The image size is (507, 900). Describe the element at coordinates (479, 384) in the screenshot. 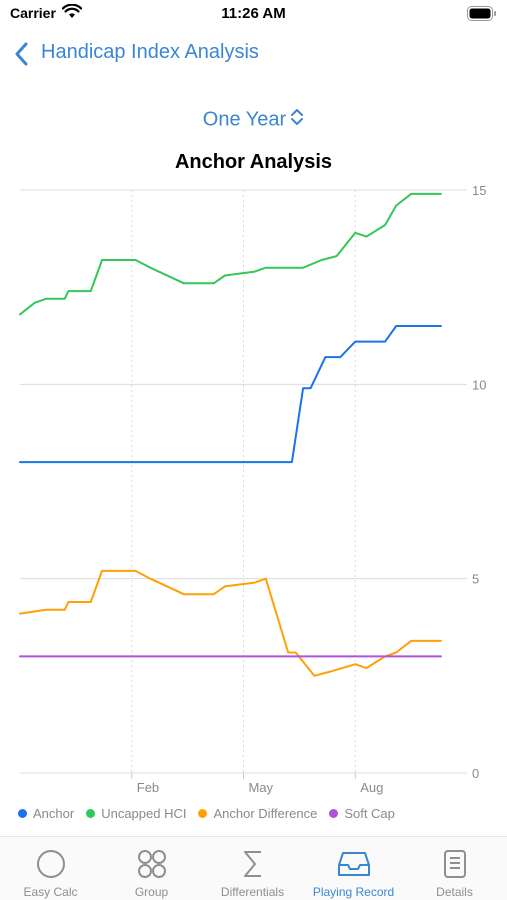

I see `y-tick-label: 10` at that location.